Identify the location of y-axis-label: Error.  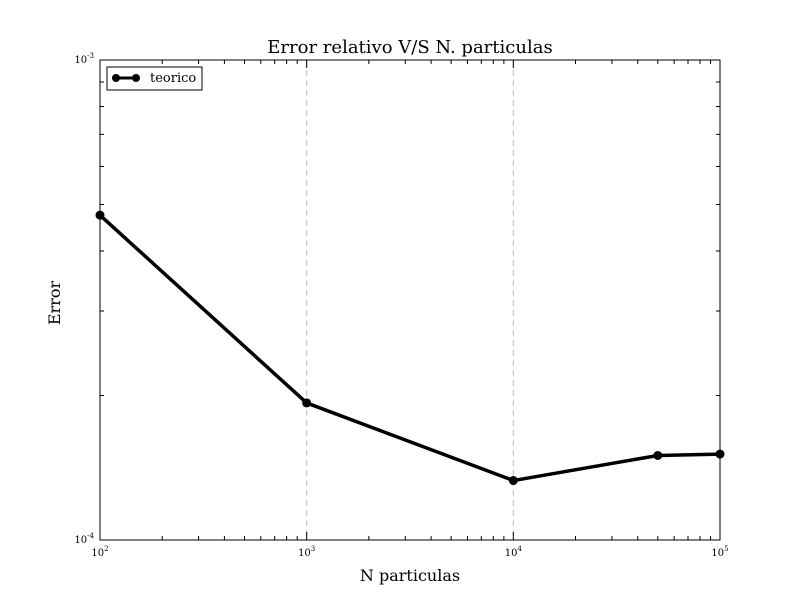
(54, 303).